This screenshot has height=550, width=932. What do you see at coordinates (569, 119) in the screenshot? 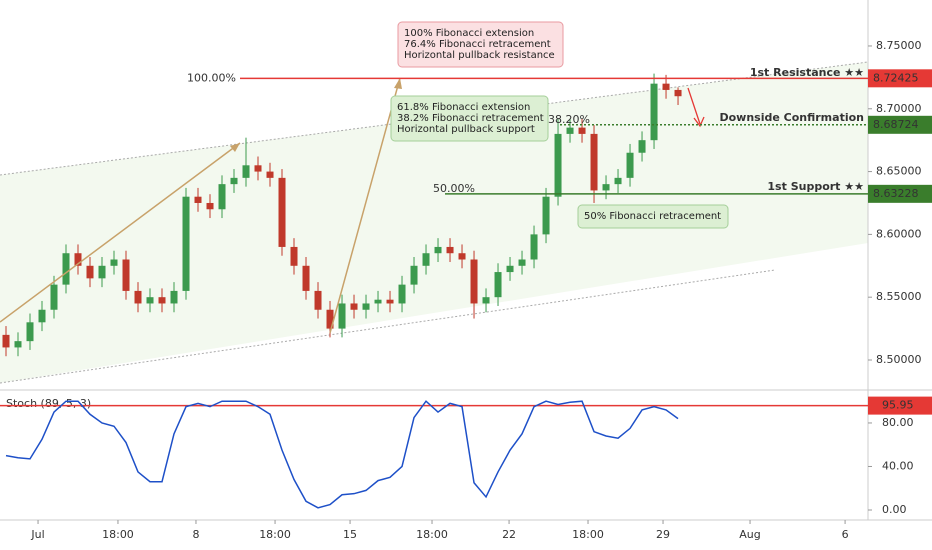
I see `fib-label: 38.20%` at bounding box center [569, 119].